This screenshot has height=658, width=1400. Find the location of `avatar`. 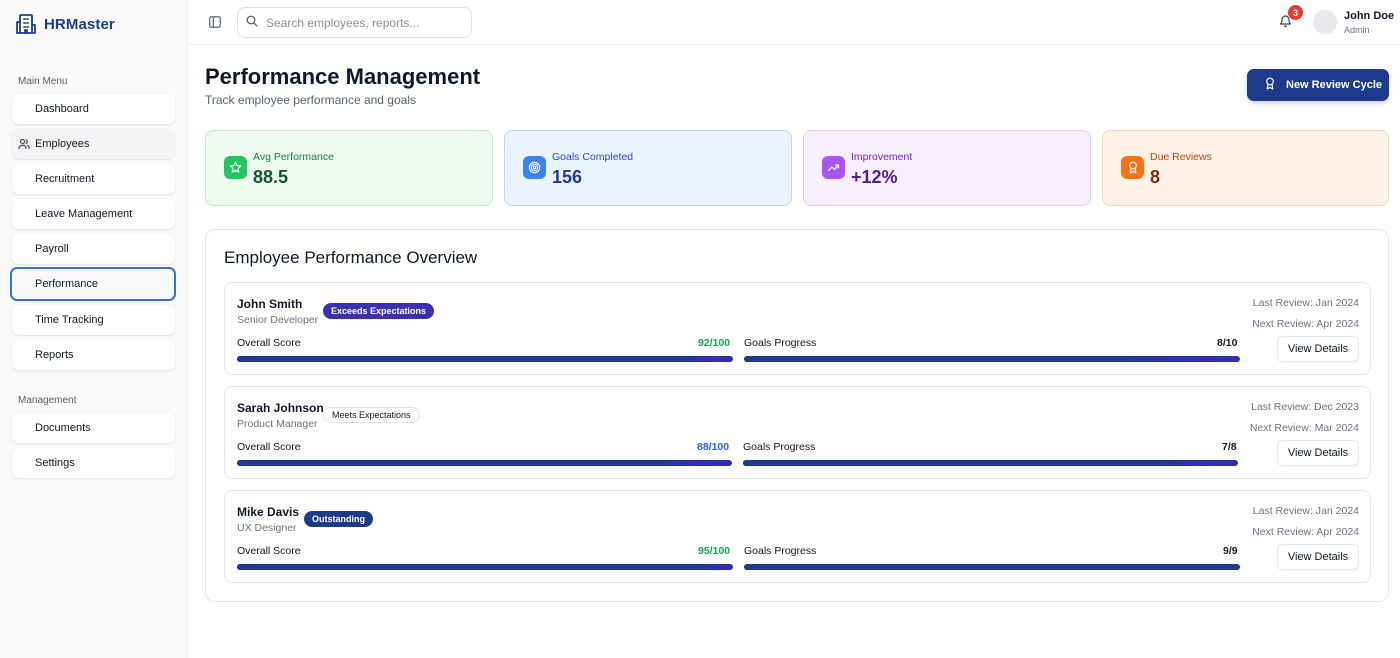

avatar is located at coordinates (1325, 22).